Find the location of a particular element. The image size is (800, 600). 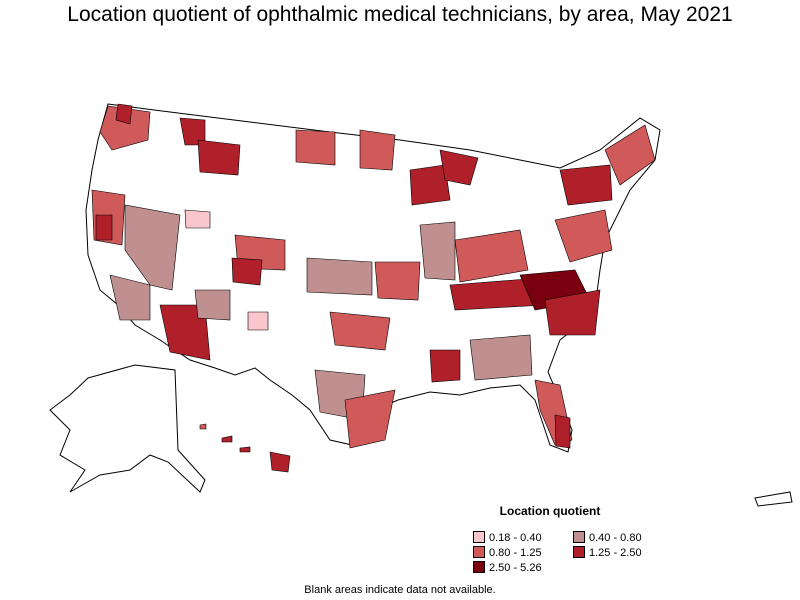

region-texas-gulf is located at coordinates (370, 419).